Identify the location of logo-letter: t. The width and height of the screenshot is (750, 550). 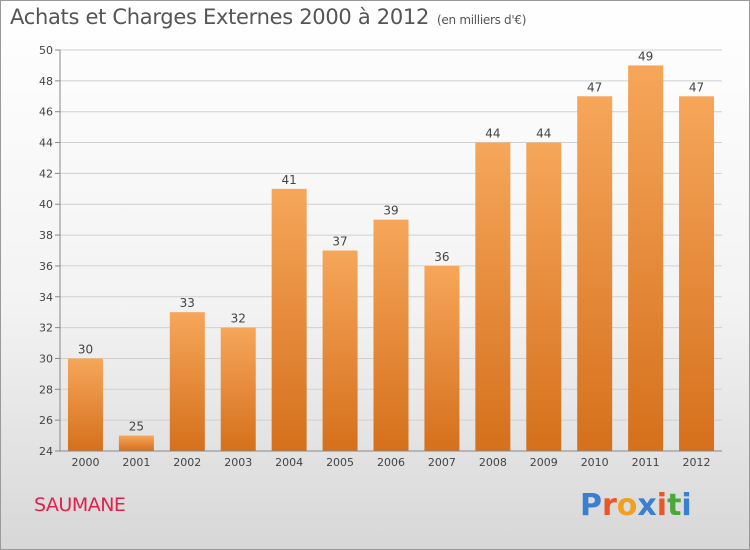
(674, 505).